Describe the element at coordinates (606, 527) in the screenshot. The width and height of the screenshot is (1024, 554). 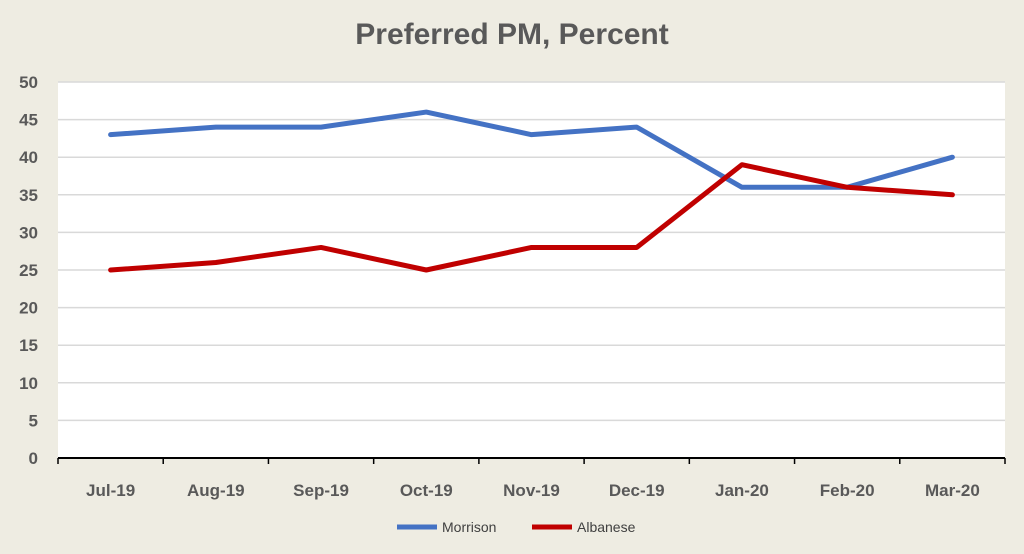
I see `legend-label-albanese: Albanese` at that location.